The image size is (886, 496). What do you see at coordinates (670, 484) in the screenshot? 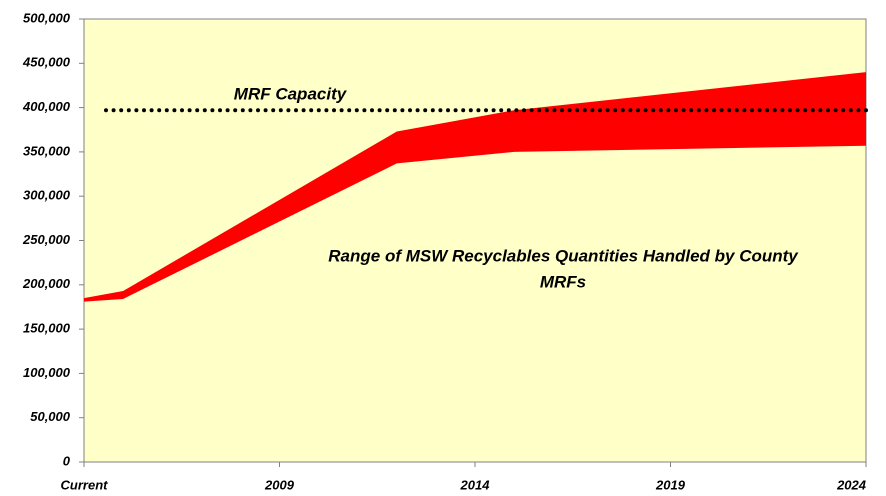
I see `x-tick-label: 2019` at bounding box center [670, 484].